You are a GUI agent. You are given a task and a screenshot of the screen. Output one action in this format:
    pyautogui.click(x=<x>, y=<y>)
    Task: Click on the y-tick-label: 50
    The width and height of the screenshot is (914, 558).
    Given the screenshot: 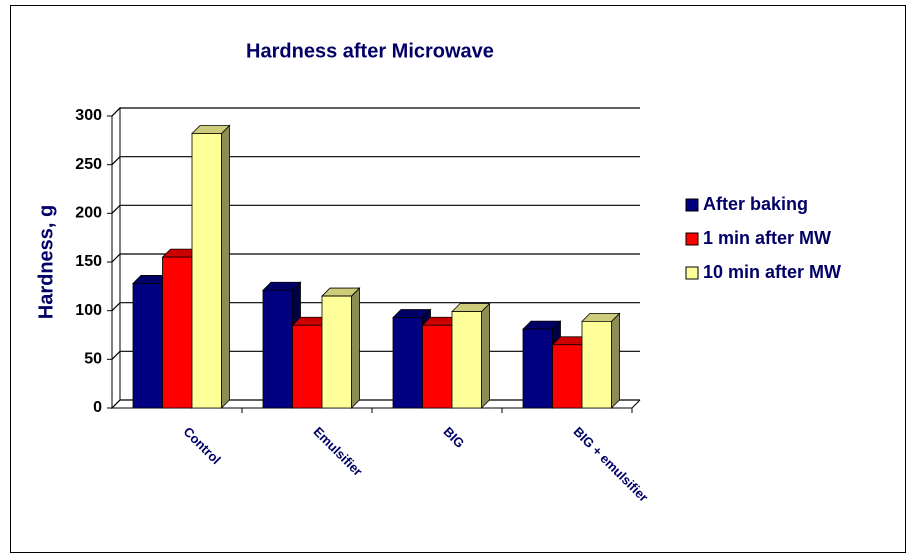 What is the action you would take?
    pyautogui.click(x=93, y=359)
    